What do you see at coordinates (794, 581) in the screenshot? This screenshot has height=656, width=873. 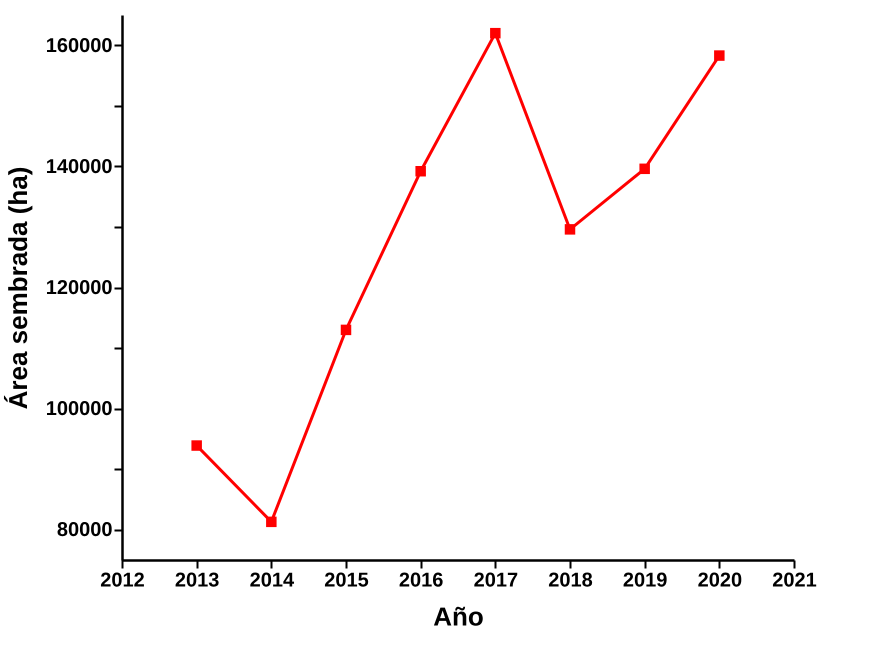 I see `x-tick-label: 2021` at bounding box center [794, 581].